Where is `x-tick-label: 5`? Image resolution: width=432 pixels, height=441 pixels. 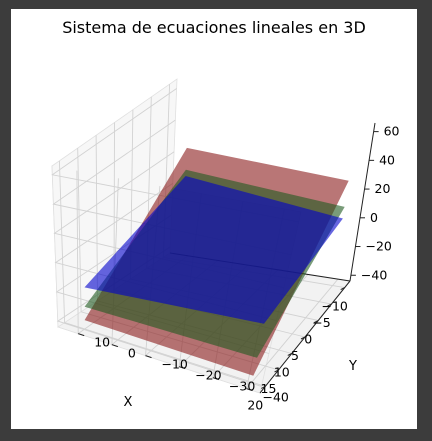
x-tick-label: 5 is located at coordinates (295, 355).